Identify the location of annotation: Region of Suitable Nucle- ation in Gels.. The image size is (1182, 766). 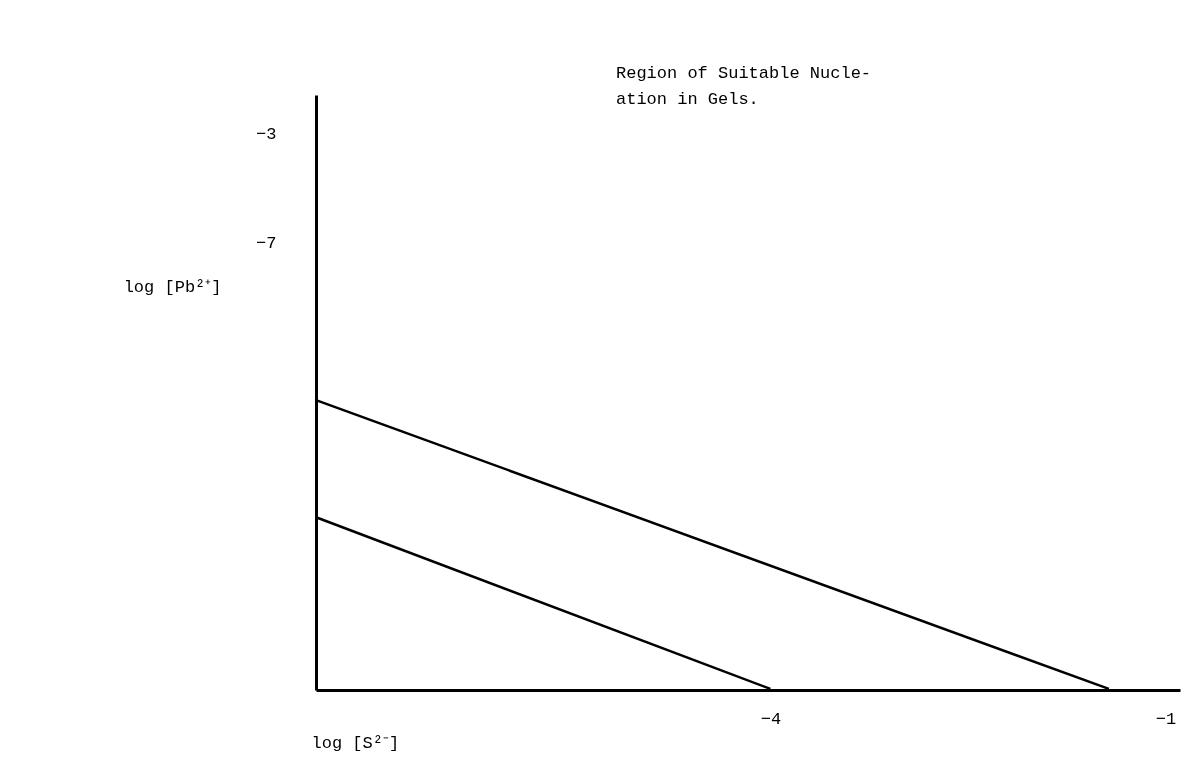
(744, 86).